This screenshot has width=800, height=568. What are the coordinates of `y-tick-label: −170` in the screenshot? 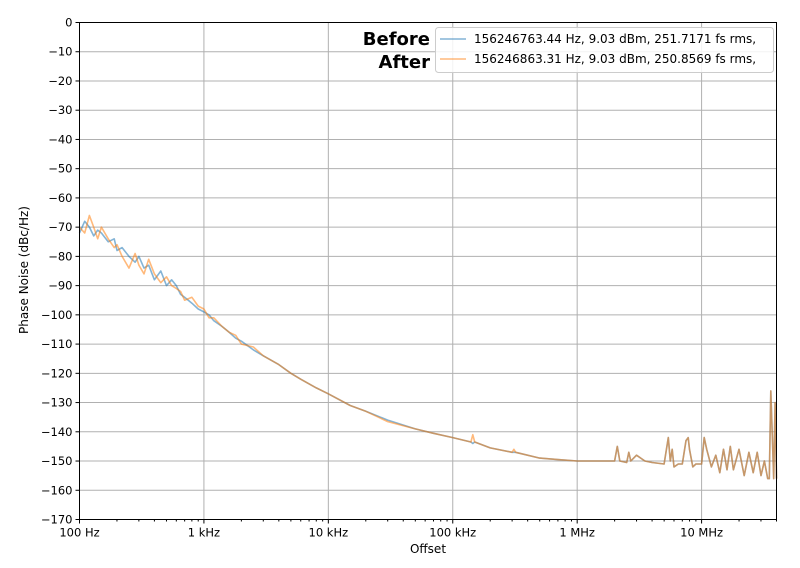 It's located at (57, 520).